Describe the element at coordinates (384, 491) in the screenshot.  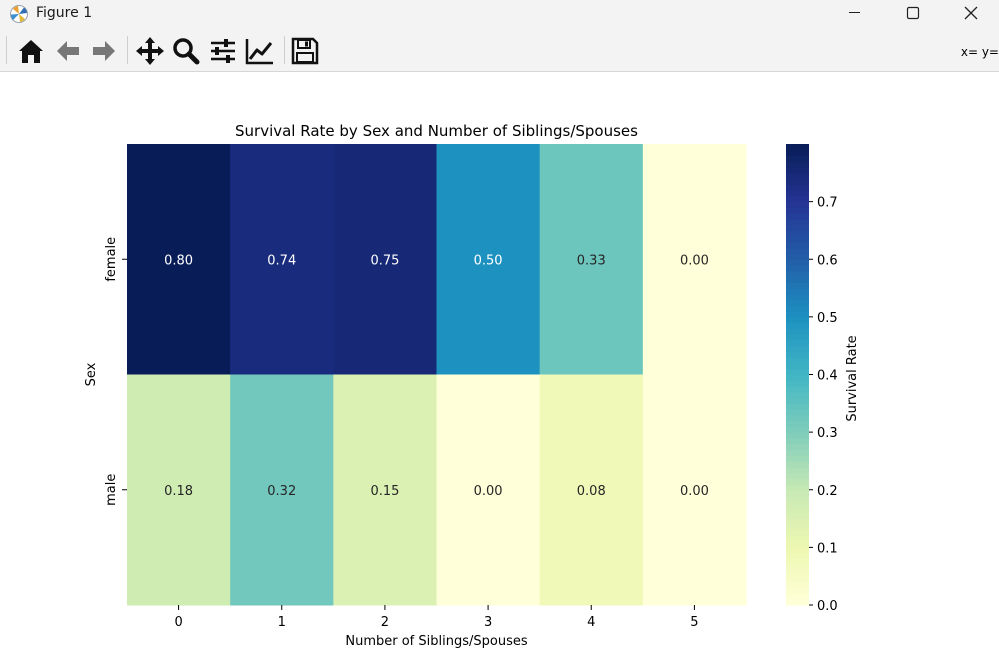
I see `cell-annotation: 0.15` at that location.